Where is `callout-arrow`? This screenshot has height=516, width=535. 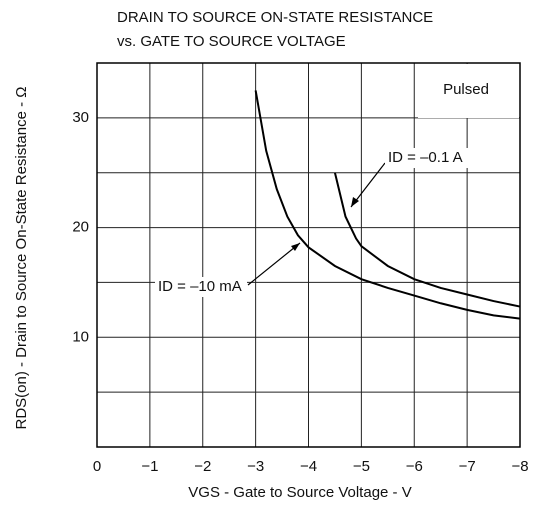
callout-arrow is located at coordinates (274, 264).